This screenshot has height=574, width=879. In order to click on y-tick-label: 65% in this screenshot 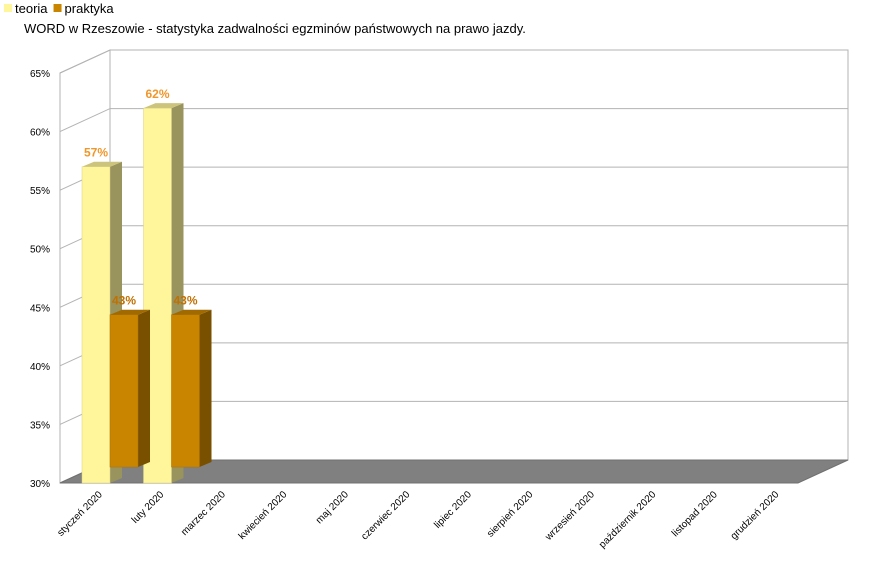, I will do `click(40, 74)`.